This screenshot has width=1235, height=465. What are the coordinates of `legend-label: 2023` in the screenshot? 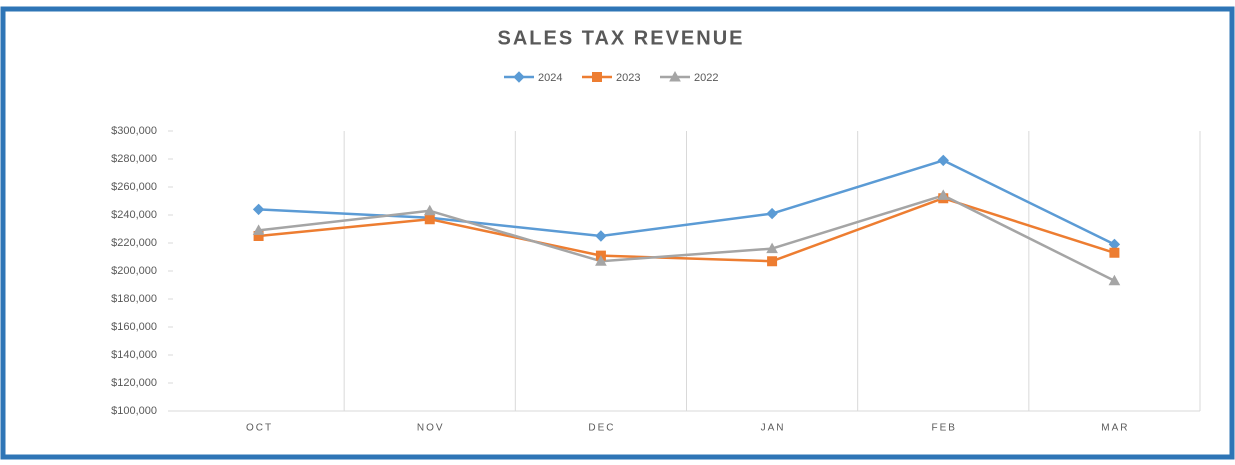 It's located at (628, 78).